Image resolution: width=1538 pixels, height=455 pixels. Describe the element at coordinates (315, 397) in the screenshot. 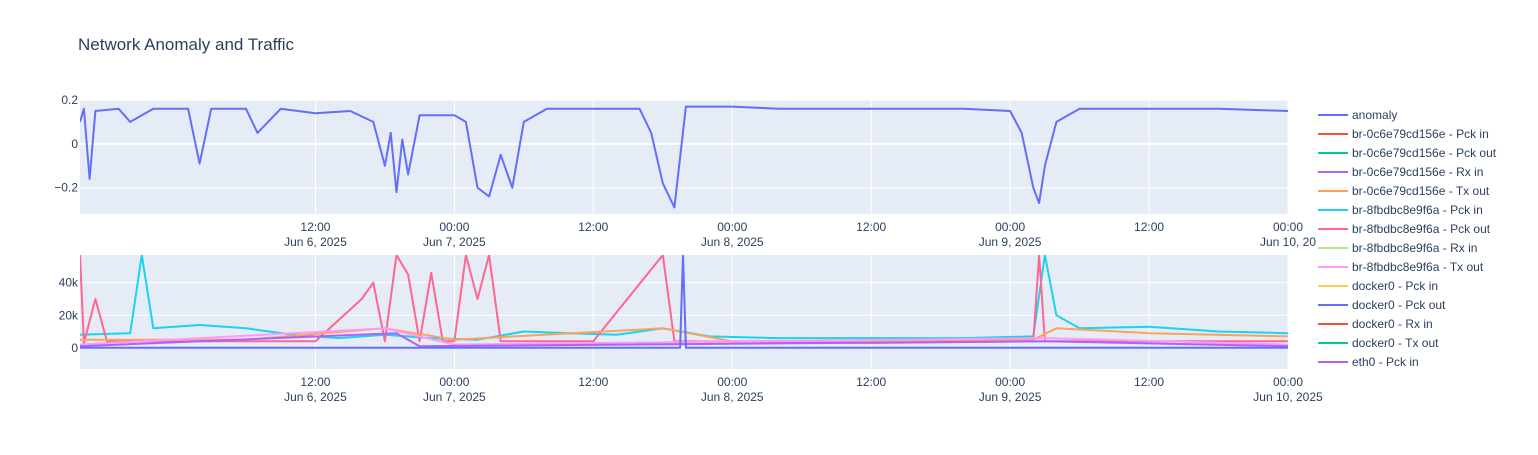

I see `traffic-x-tick-date: Jun 6, 2025` at that location.